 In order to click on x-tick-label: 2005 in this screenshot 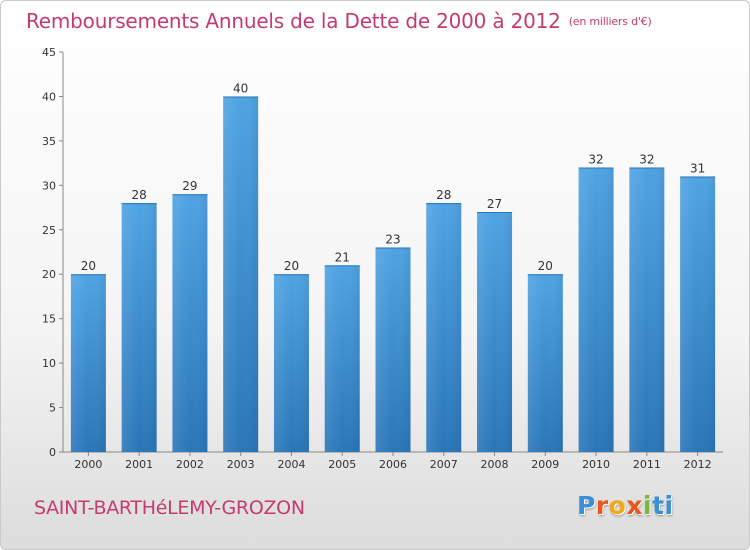, I will do `click(342, 464)`.